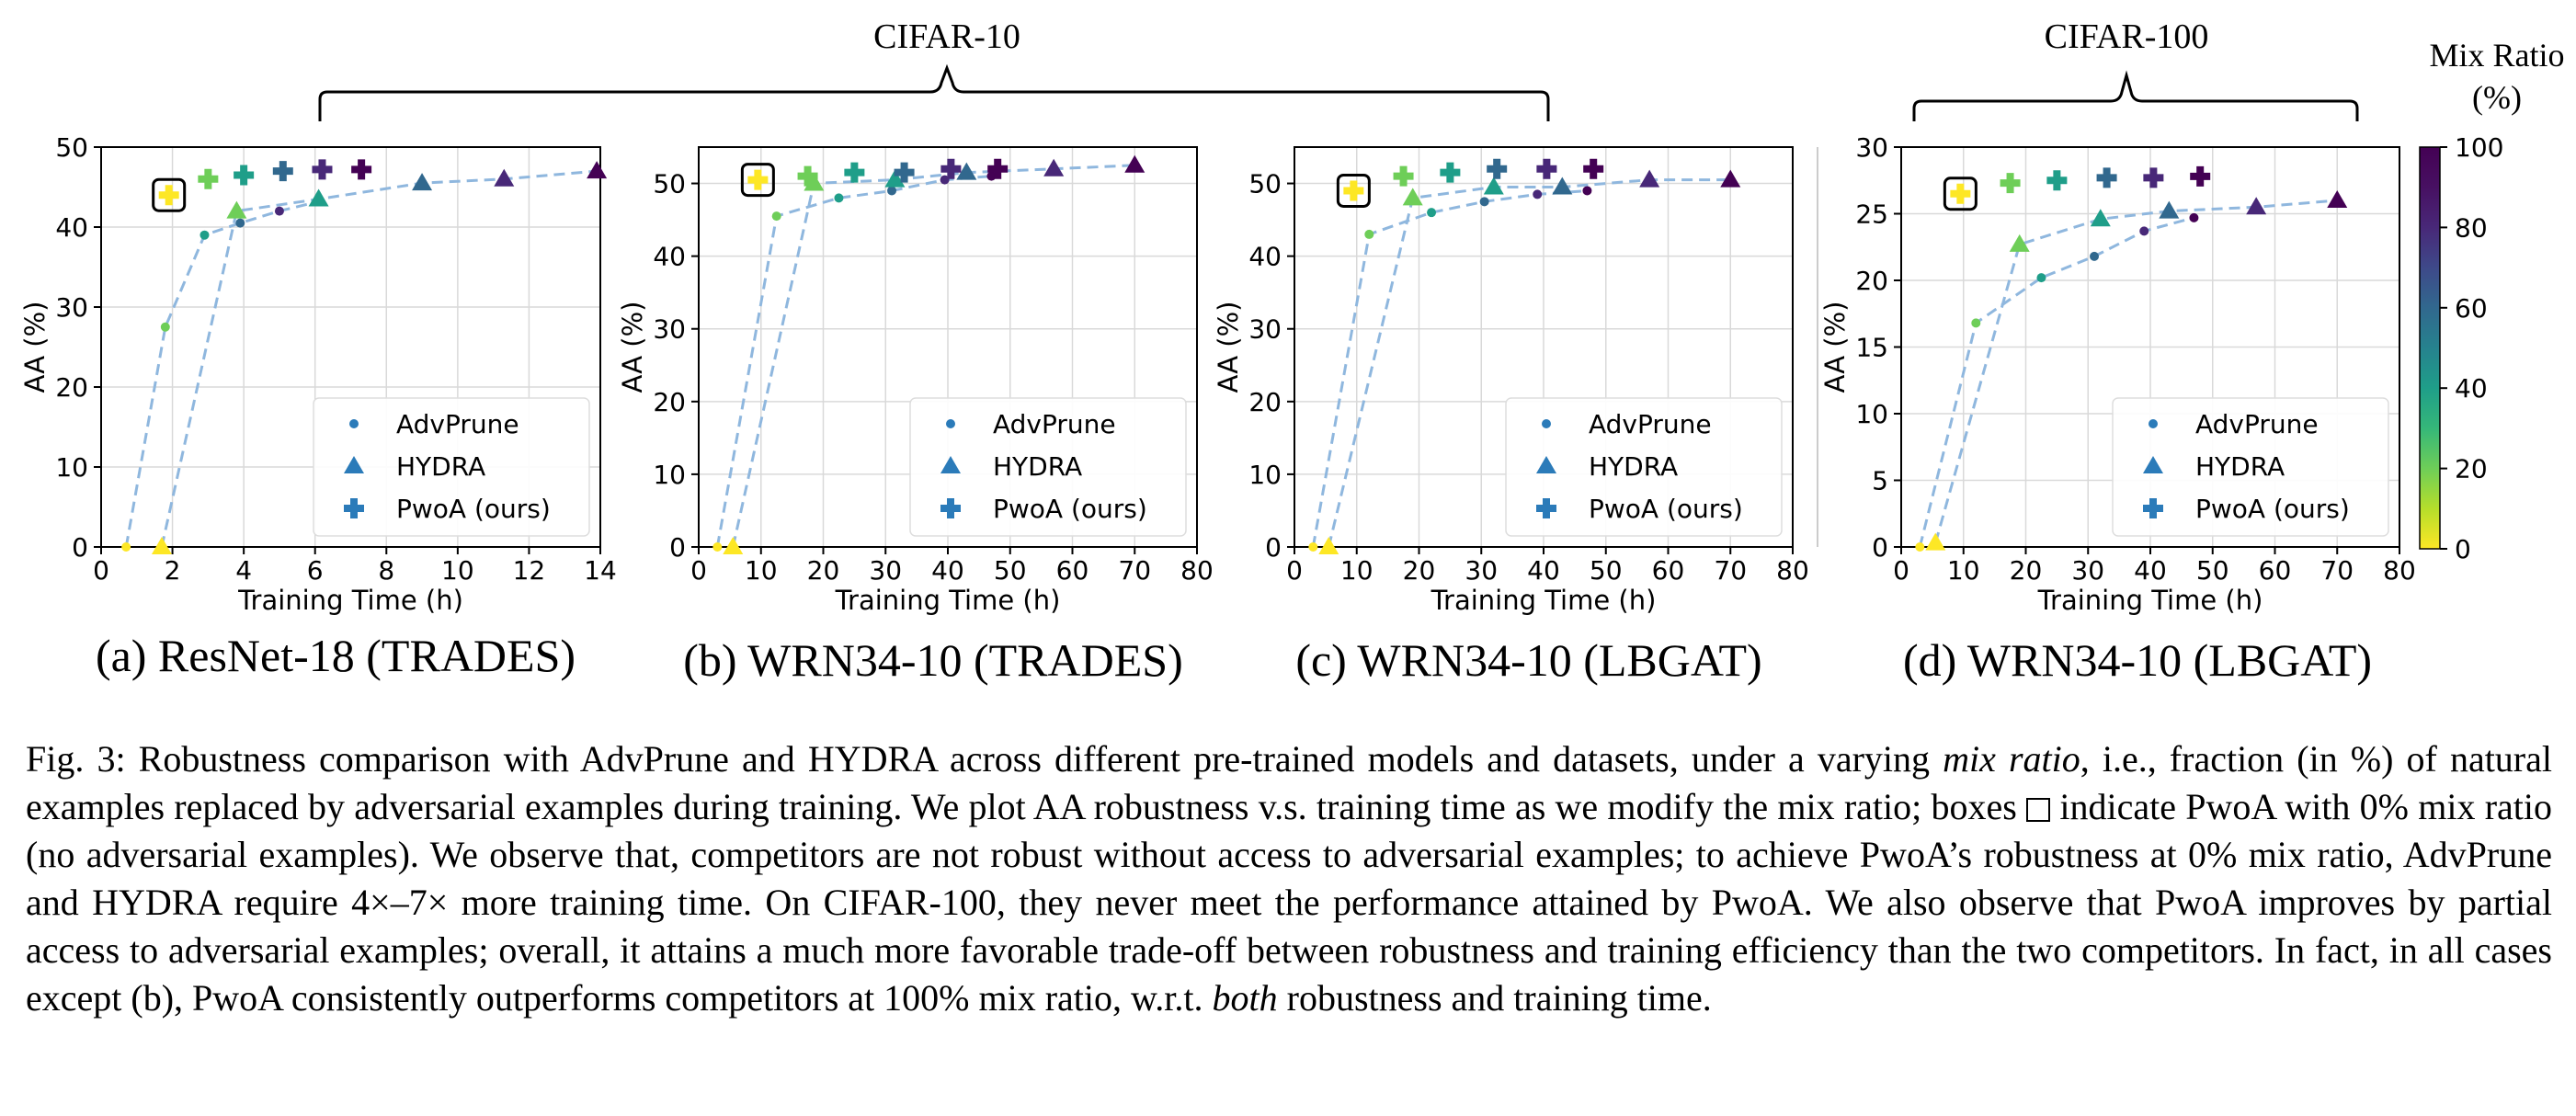 The image size is (2576, 1116). What do you see at coordinates (1265, 402) in the screenshot?
I see `y-tick-label: 20` at bounding box center [1265, 402].